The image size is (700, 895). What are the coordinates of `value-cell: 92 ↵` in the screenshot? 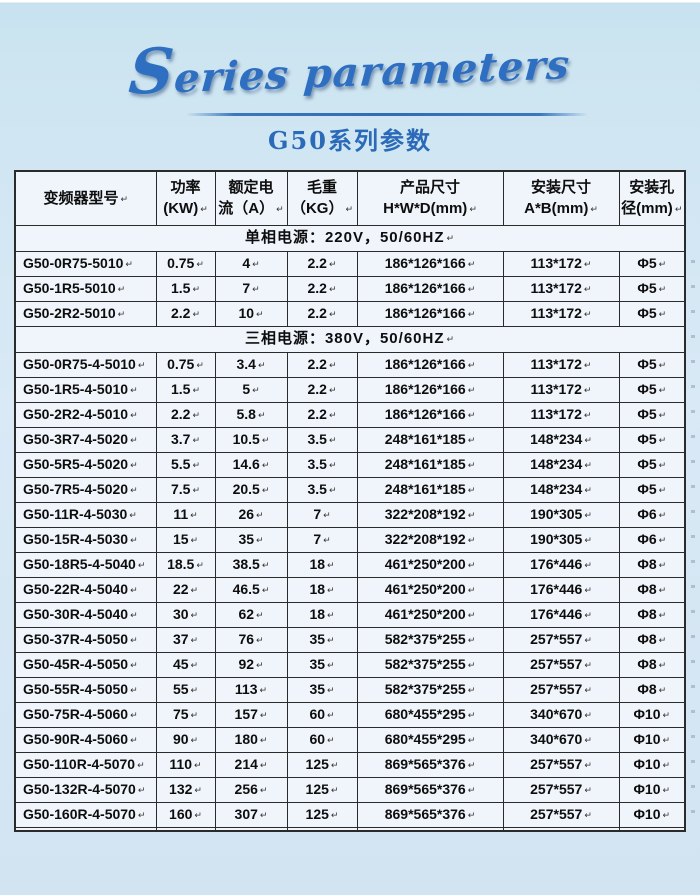 It's located at (251, 664).